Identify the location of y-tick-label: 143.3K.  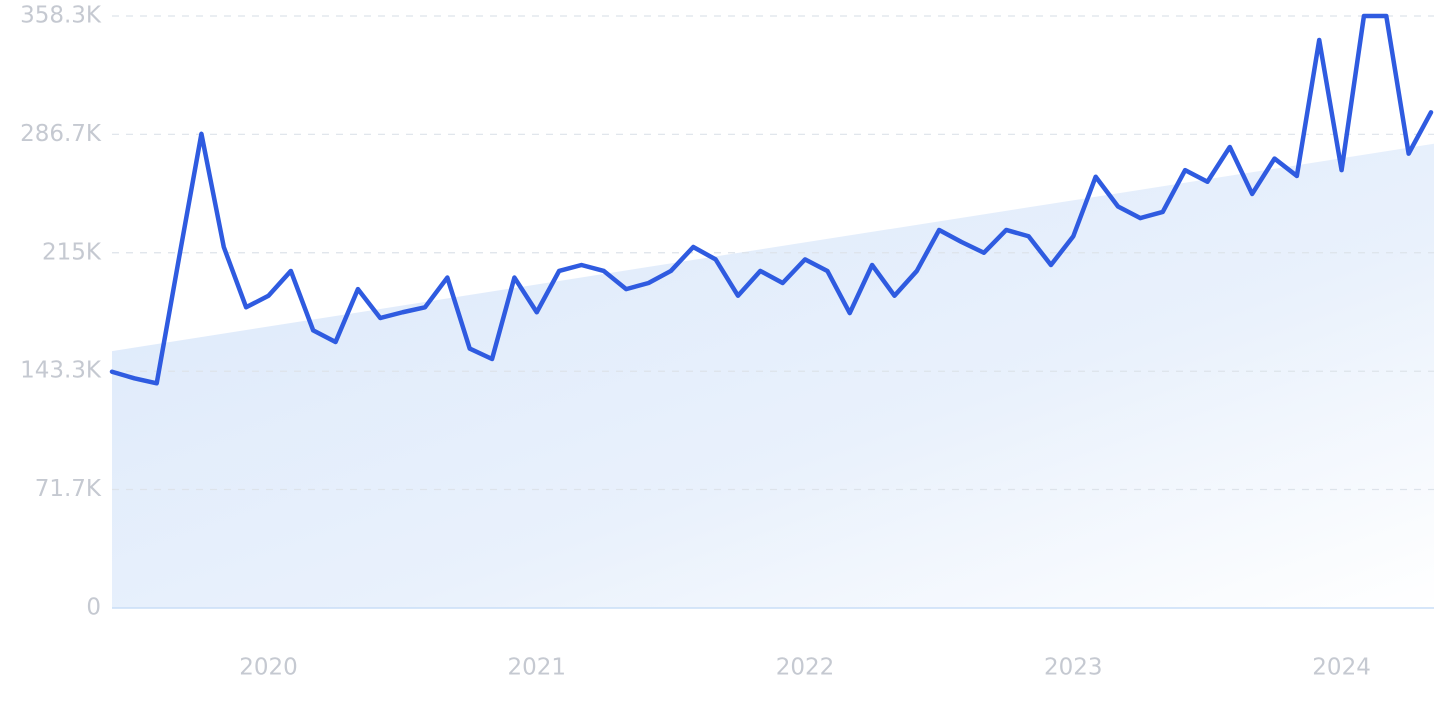
(61, 371).